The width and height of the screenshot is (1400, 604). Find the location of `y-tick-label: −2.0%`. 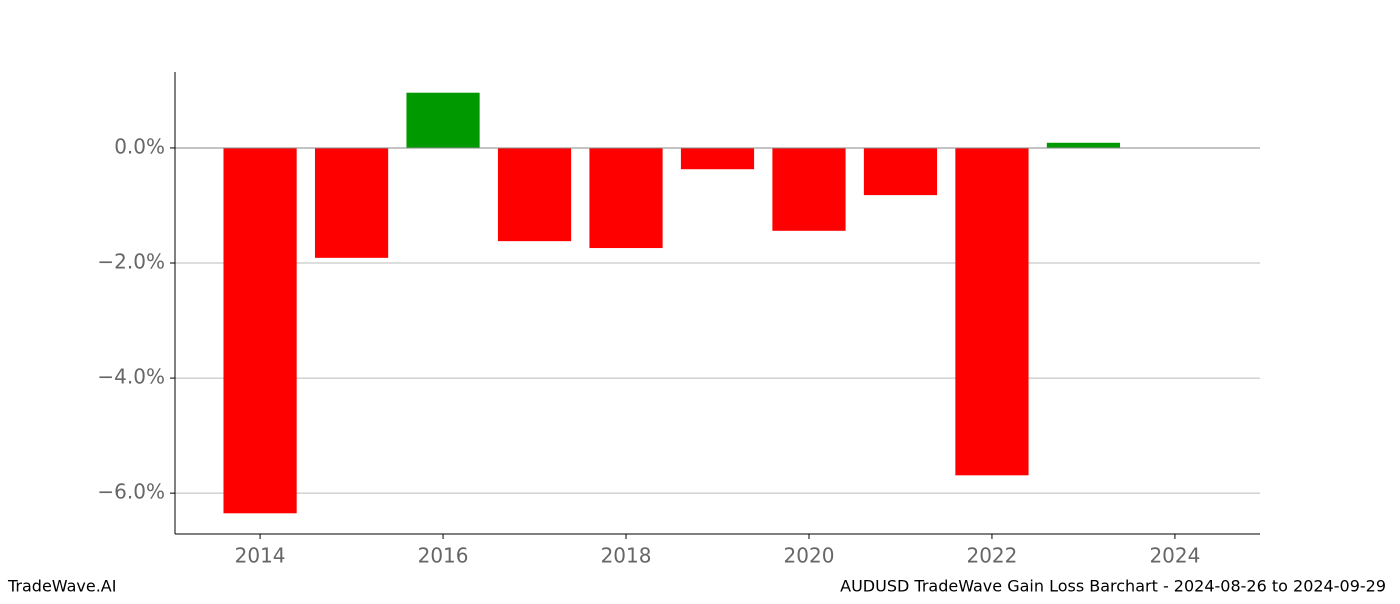

y-tick-label: −2.0% is located at coordinates (131, 262).